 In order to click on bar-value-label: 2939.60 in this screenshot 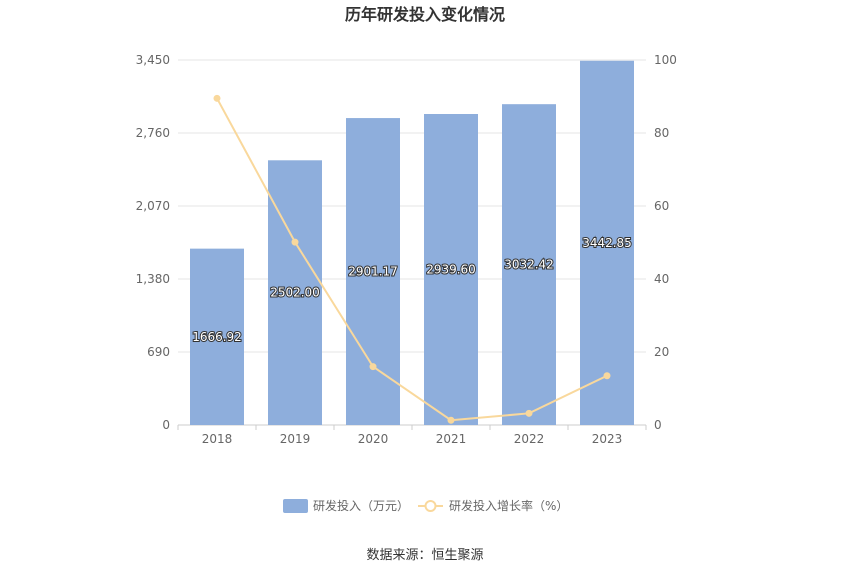, I will do `click(451, 269)`.